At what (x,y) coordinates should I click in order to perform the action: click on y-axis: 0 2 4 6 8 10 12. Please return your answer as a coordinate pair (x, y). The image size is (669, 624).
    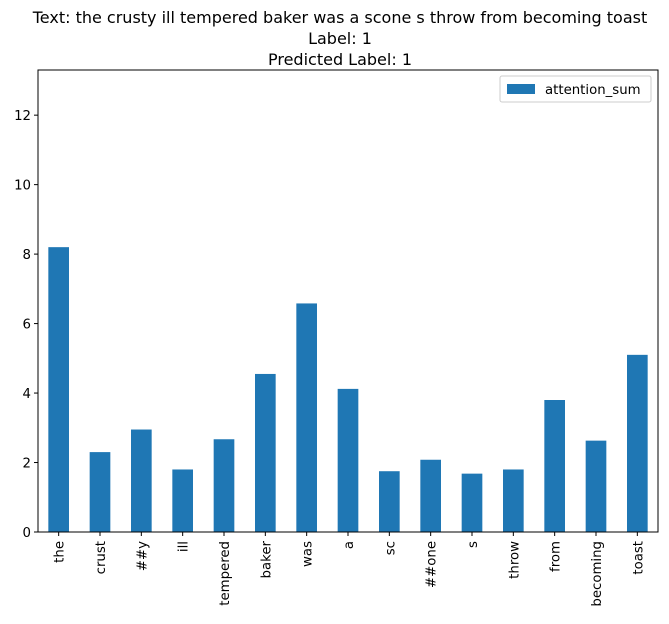
    Looking at the image, I should click on (26, 325).